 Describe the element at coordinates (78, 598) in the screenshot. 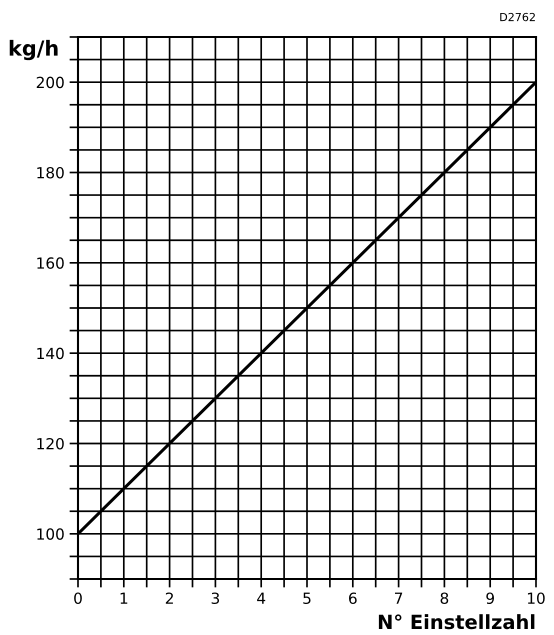

I see `x-tick-label: 0` at that location.